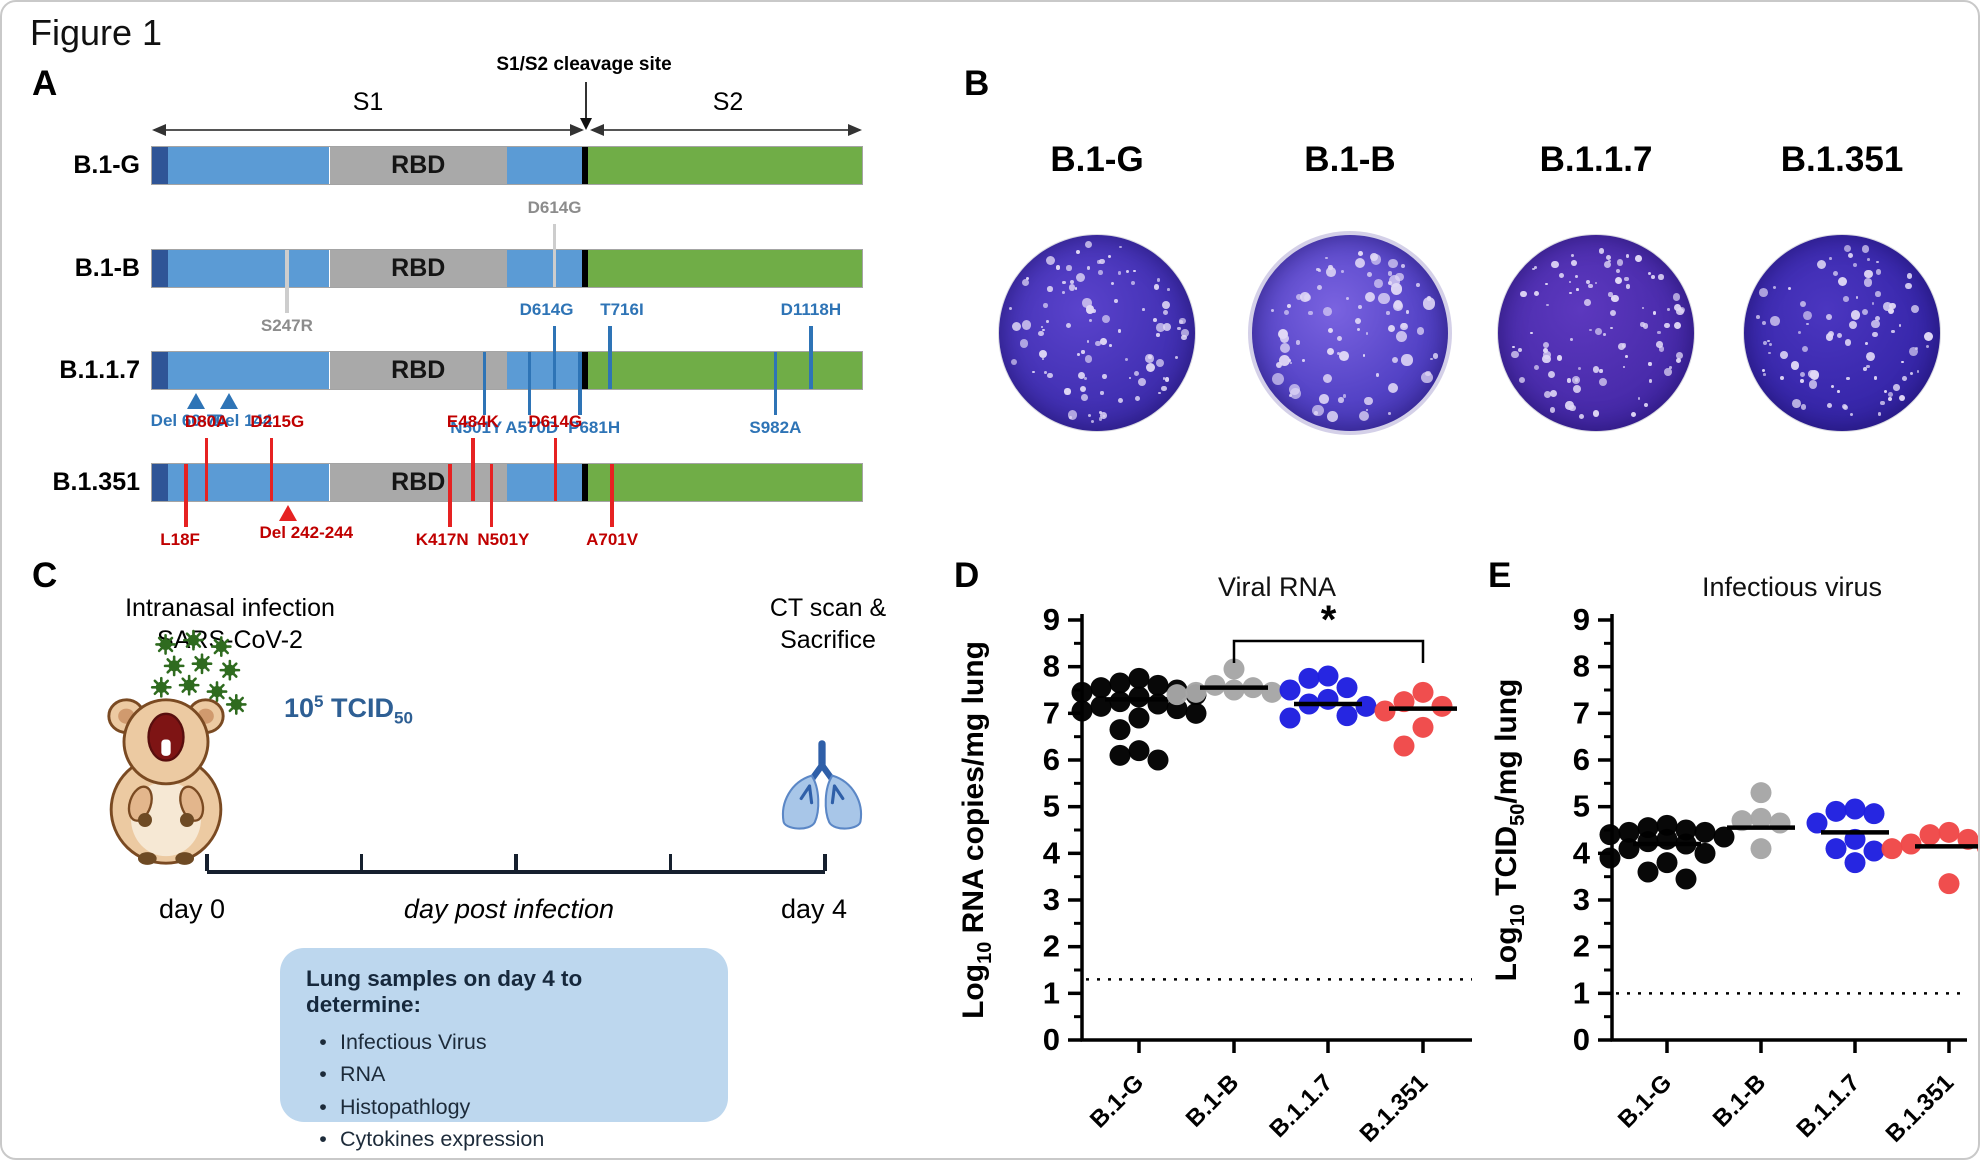 The height and width of the screenshot is (1160, 1980). What do you see at coordinates (444, 991) in the screenshot?
I see `lung-samples-title: Lung samples on day 4 to determine:` at bounding box center [444, 991].